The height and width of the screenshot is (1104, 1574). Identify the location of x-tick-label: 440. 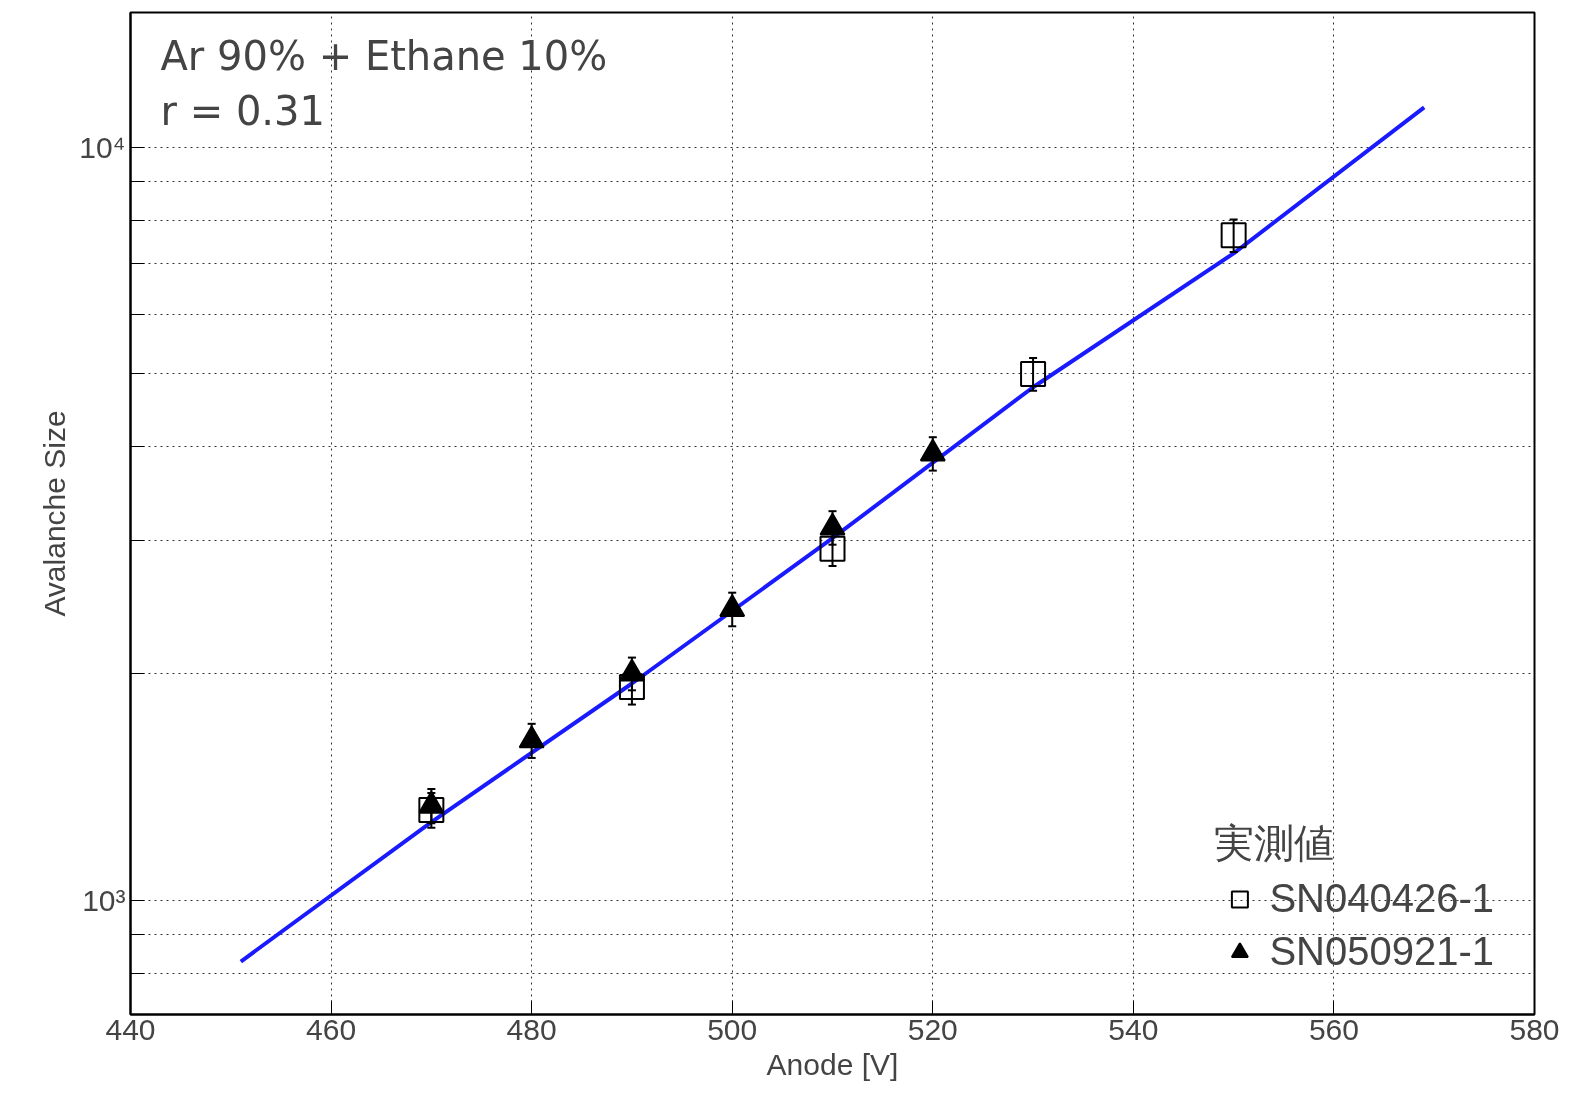
(130, 1029).